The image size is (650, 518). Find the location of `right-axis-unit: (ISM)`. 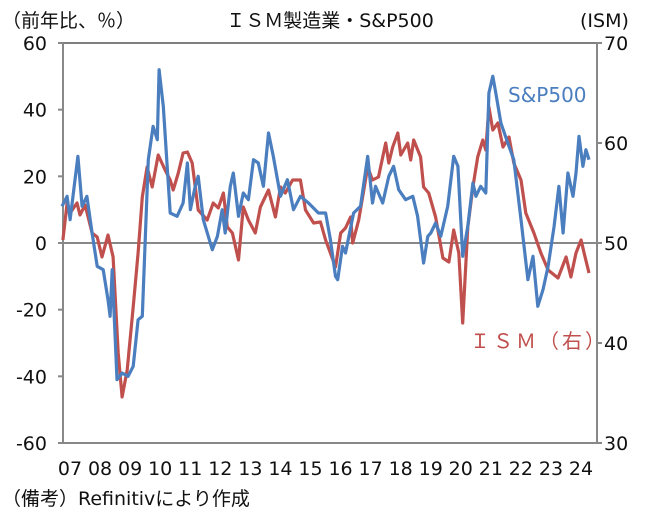

right-axis-unit: (ISM) is located at coordinates (604, 21).